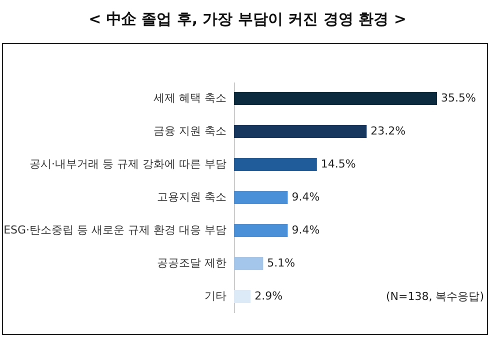  Describe the element at coordinates (190, 98) in the screenshot. I see `y-tick-label: 세제 혜택 축소` at that location.